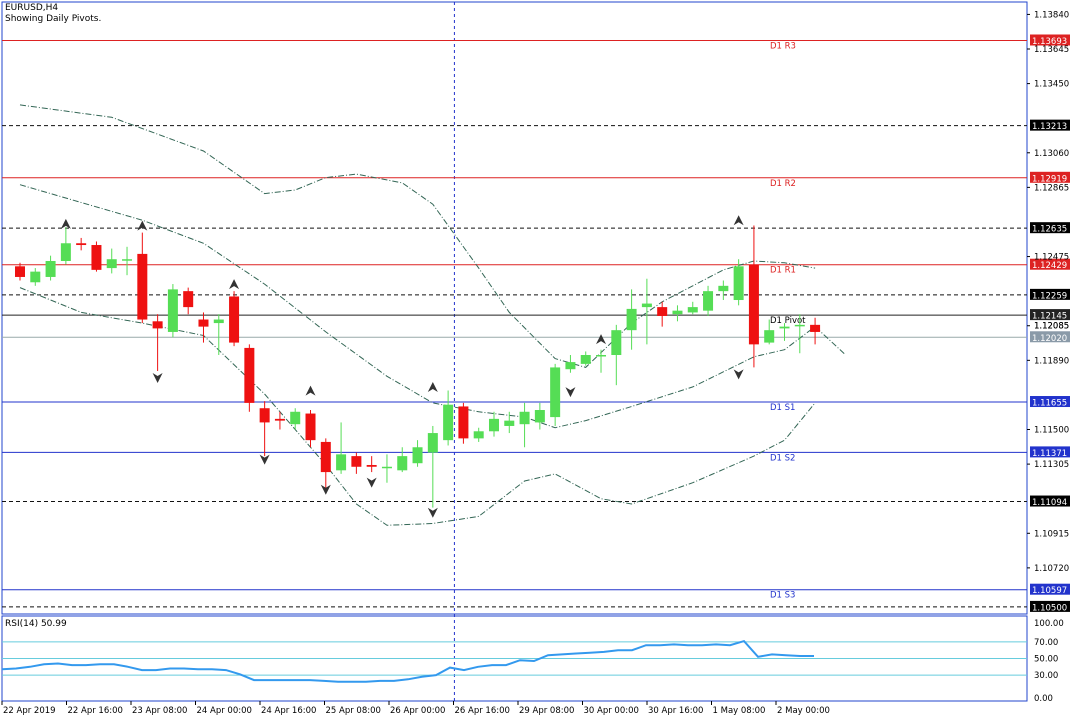  Describe the element at coordinates (1049, 503) in the screenshot. I see `price-tag-label: 1.11094` at that location.